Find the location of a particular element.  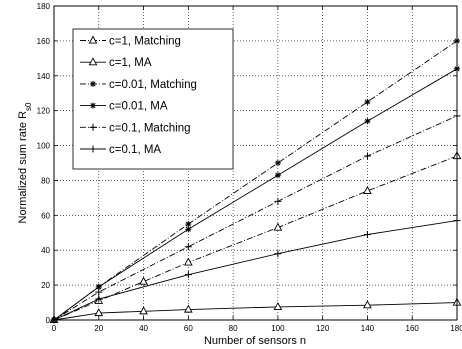

y-axis-label-subscript: s0 is located at coordinates (28, 106).